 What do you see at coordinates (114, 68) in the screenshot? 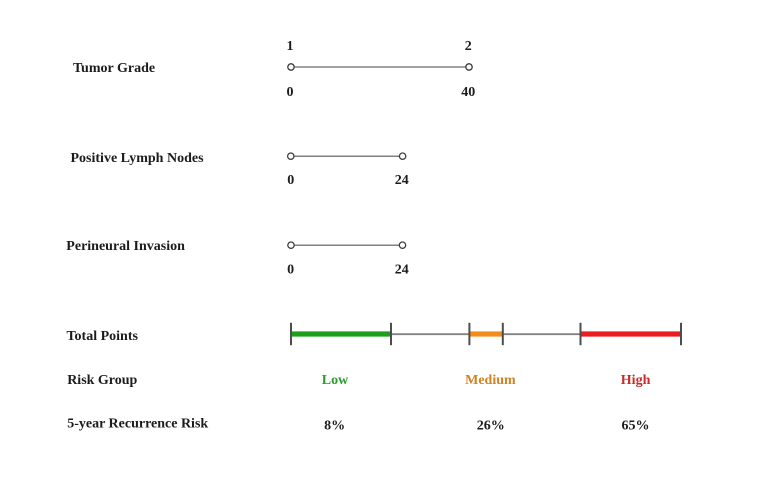
I see `svg-text: Tumor Grade` at bounding box center [114, 68].